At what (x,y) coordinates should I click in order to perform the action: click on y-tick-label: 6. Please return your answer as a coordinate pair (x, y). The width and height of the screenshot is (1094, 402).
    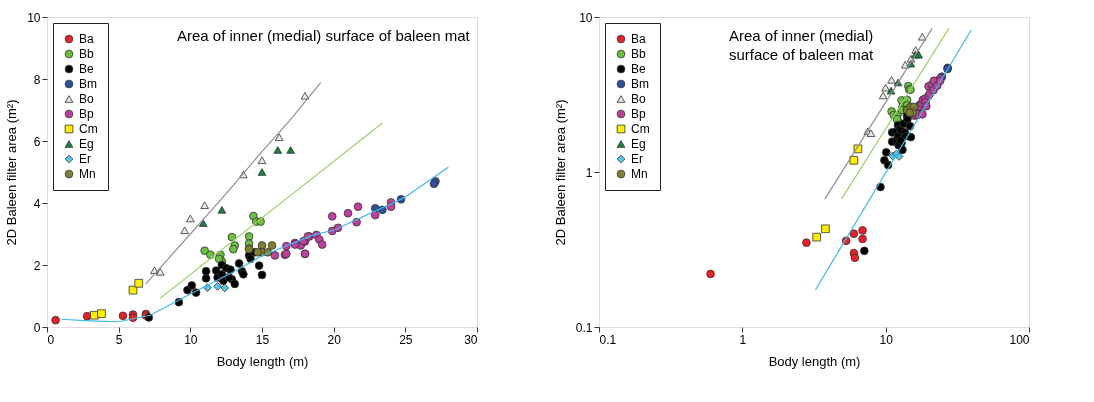
    Looking at the image, I should click on (37, 141).